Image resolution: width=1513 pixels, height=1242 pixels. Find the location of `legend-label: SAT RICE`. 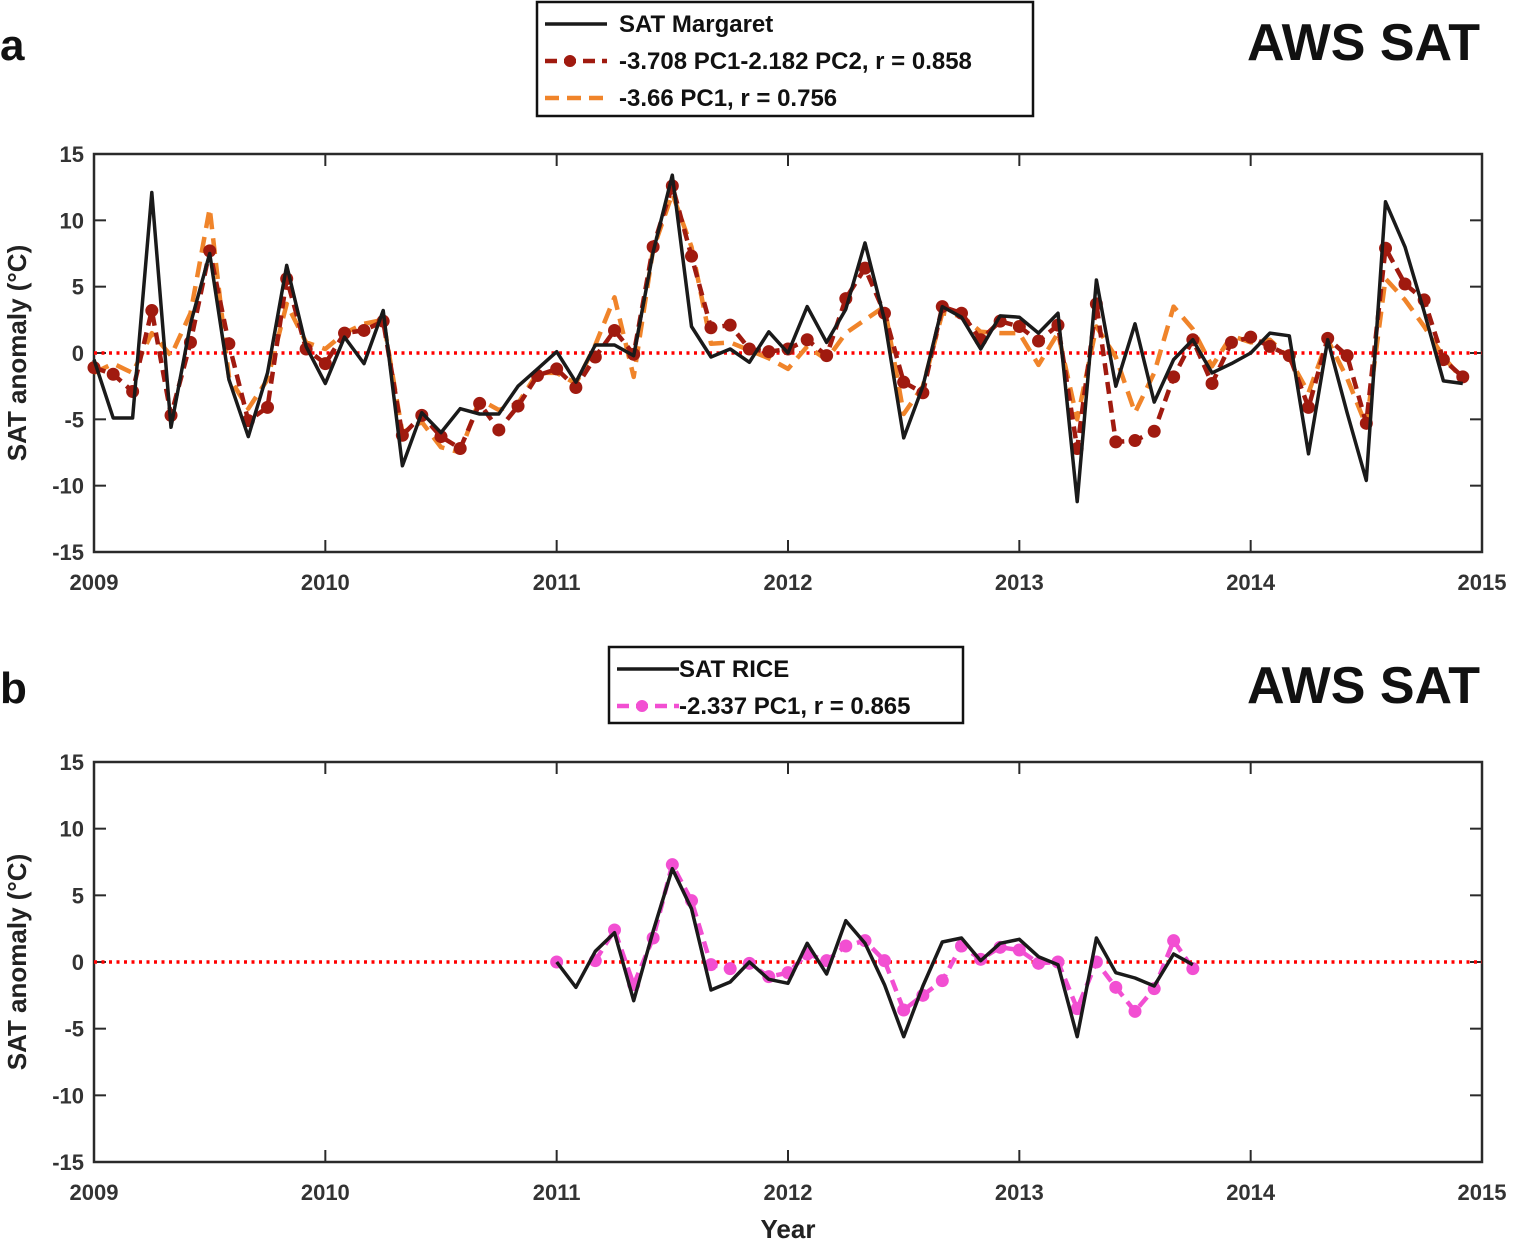

legend-label: SAT RICE is located at coordinates (734, 669).